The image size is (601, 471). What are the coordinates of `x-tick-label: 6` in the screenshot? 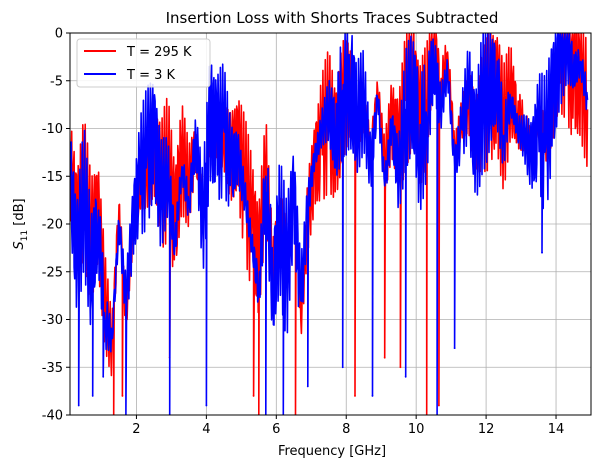 It's located at (276, 429).